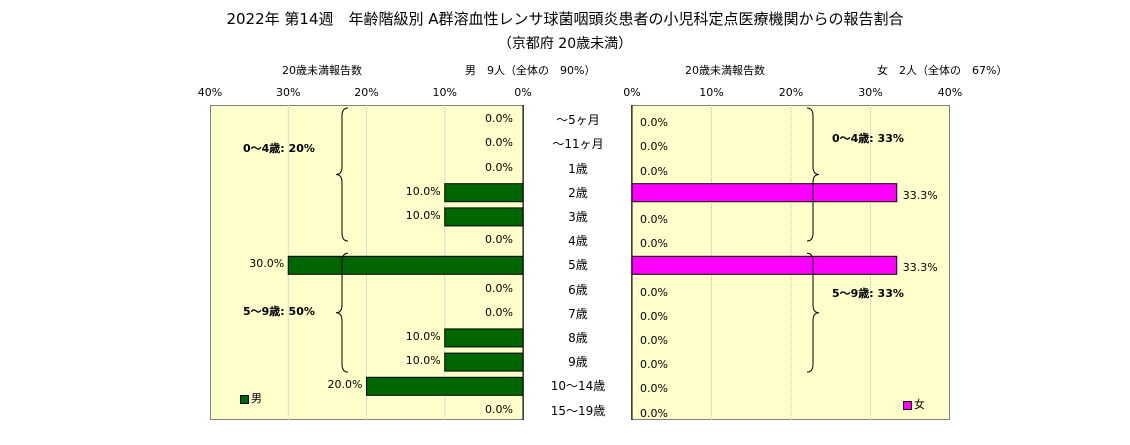  I want to click on male-summary: 男 9人（全体の 90%）, so click(530, 70).